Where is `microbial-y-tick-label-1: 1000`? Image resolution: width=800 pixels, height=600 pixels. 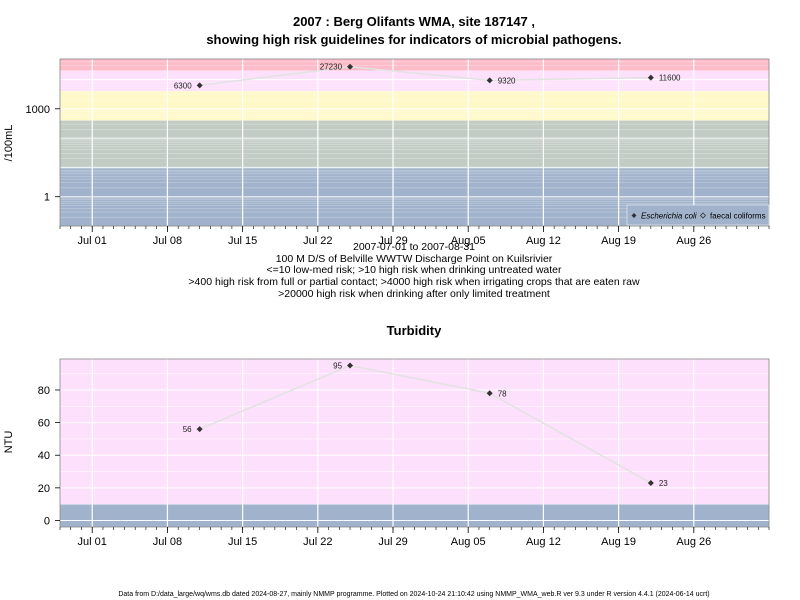 microbial-y-tick-label-1: 1000 is located at coordinates (38, 110).